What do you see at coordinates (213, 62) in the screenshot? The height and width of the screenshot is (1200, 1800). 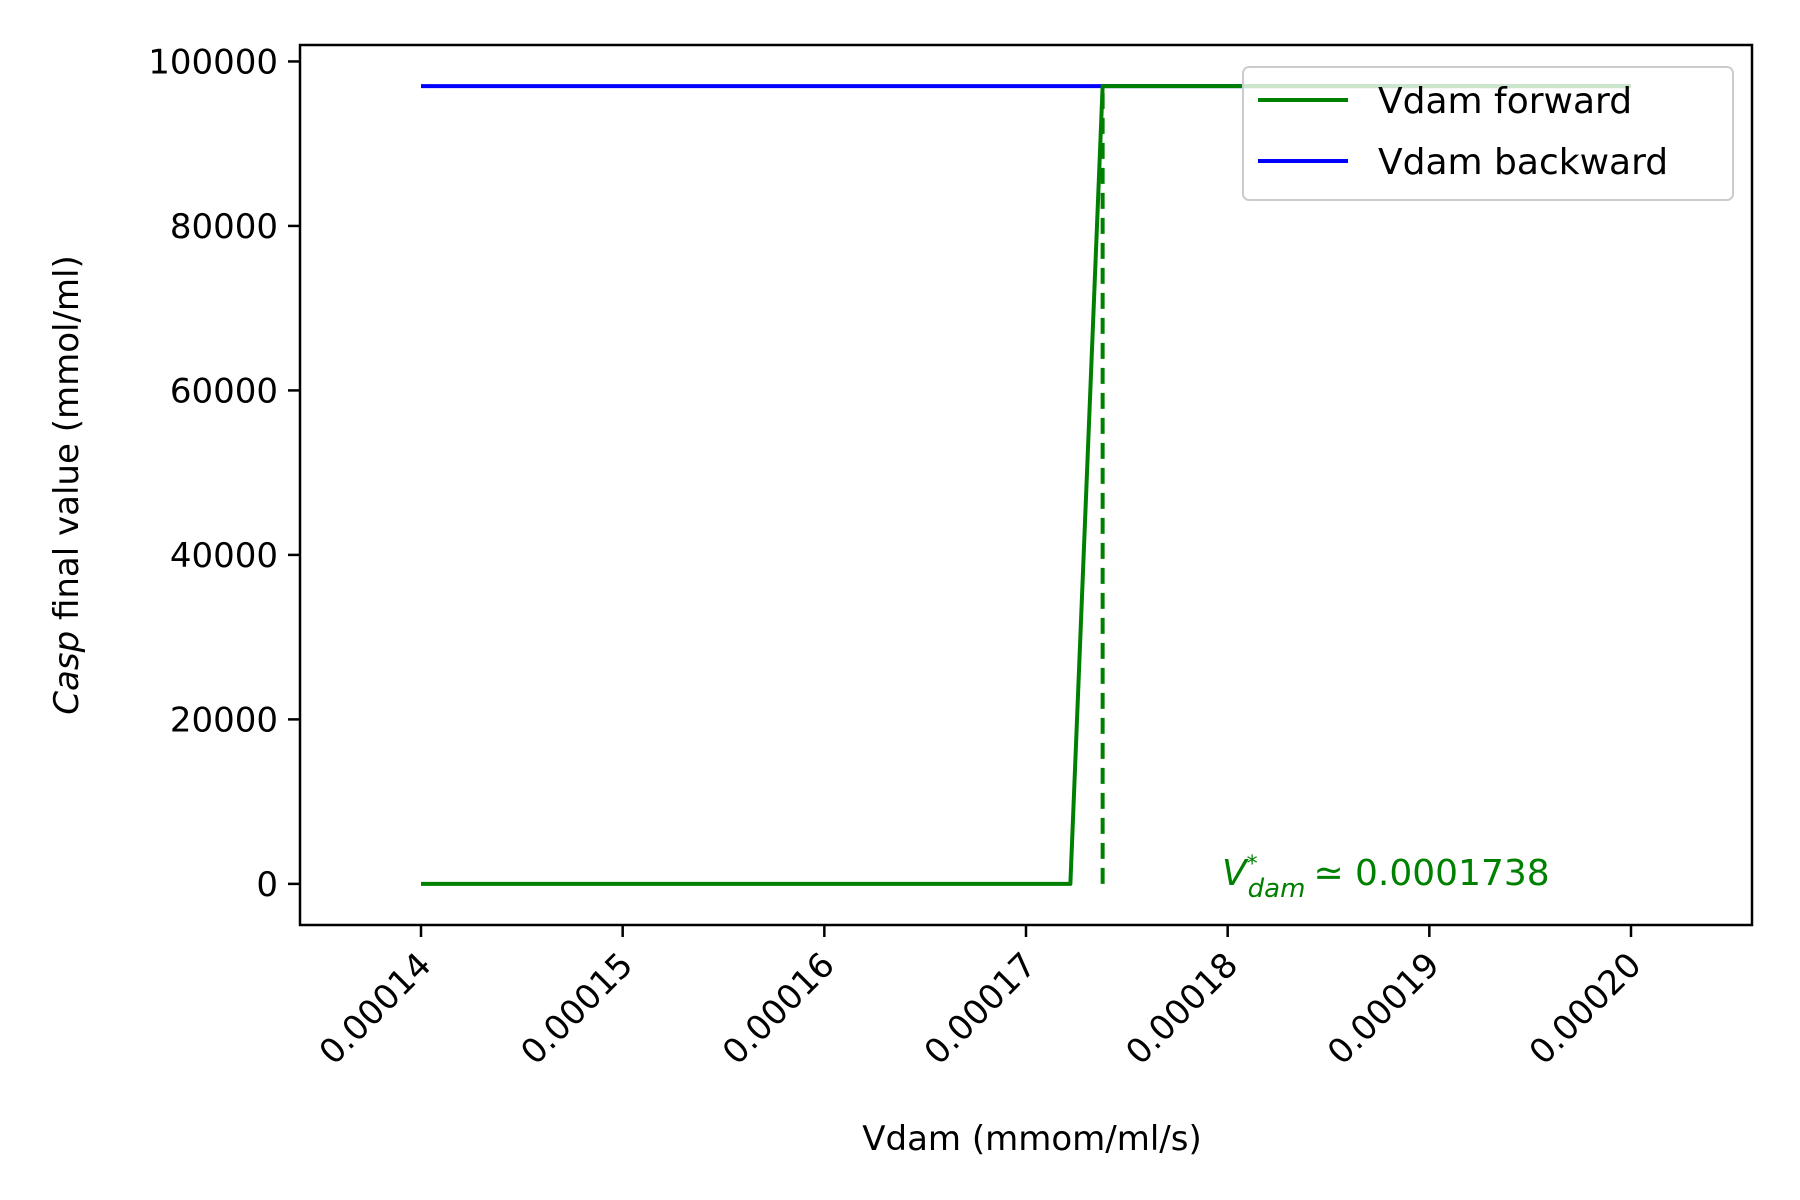 I see `y-tick-label-5: 100000` at bounding box center [213, 62].